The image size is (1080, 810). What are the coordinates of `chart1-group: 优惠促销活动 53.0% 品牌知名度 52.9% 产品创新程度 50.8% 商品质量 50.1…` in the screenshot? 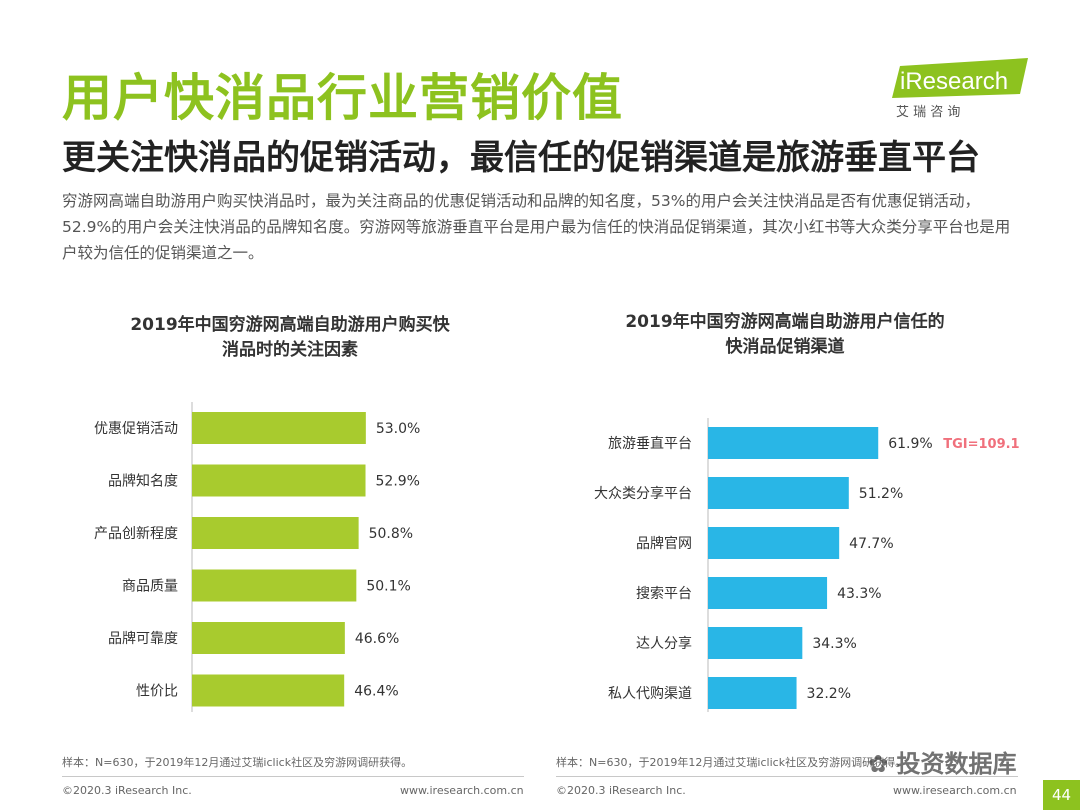 It's located at (257, 557).